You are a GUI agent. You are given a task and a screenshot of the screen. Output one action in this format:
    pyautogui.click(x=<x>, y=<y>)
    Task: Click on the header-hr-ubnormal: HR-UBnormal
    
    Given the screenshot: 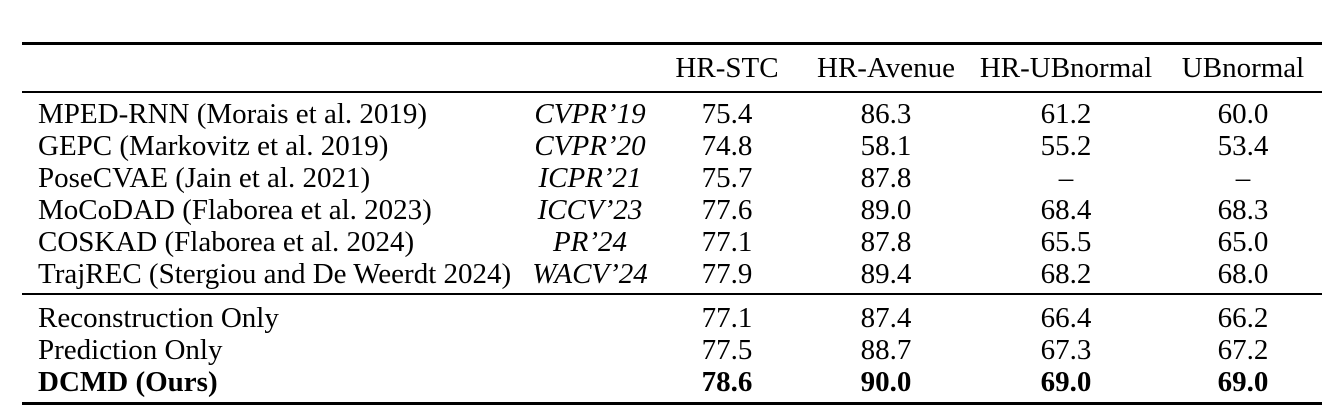 What is the action you would take?
    pyautogui.click(x=1066, y=68)
    